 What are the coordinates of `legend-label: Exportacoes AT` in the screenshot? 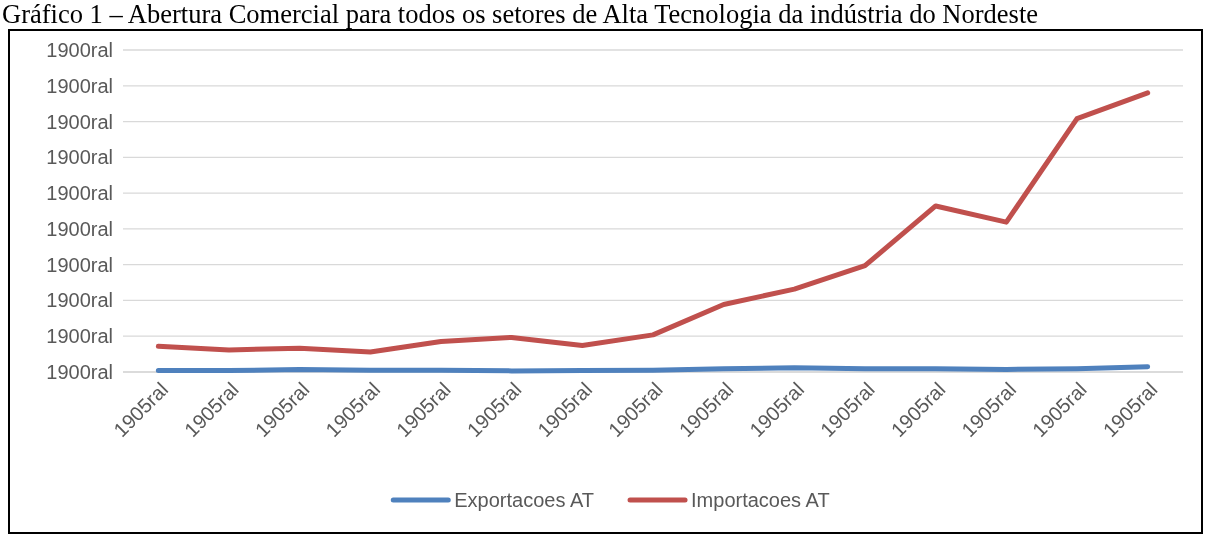 It's located at (524, 500).